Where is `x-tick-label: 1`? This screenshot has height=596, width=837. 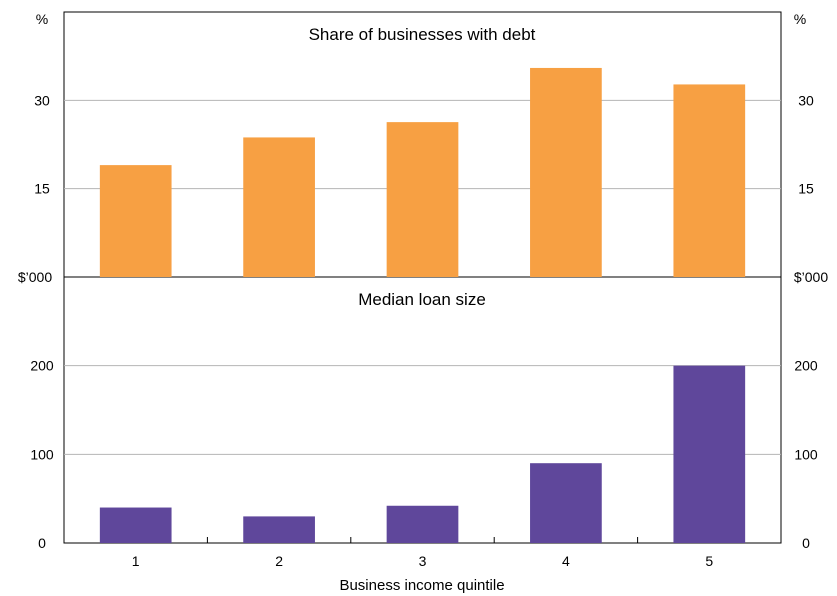
x-tick-label: 1 is located at coordinates (136, 561).